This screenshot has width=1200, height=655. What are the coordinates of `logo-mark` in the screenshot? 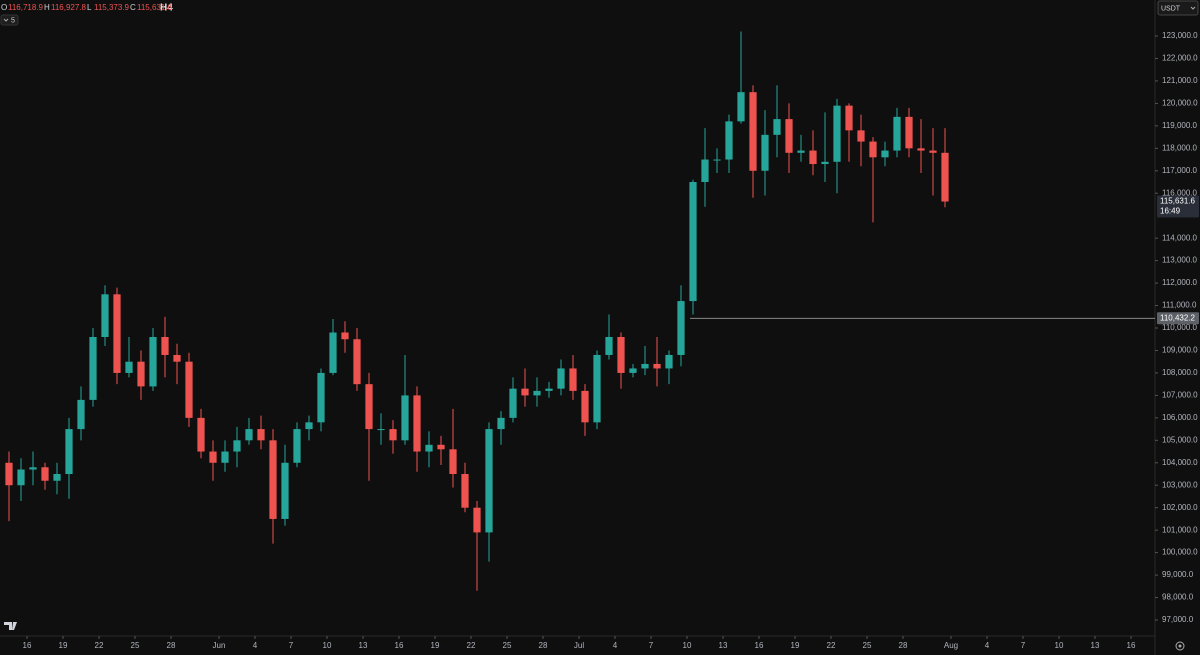 It's located at (10, 626).